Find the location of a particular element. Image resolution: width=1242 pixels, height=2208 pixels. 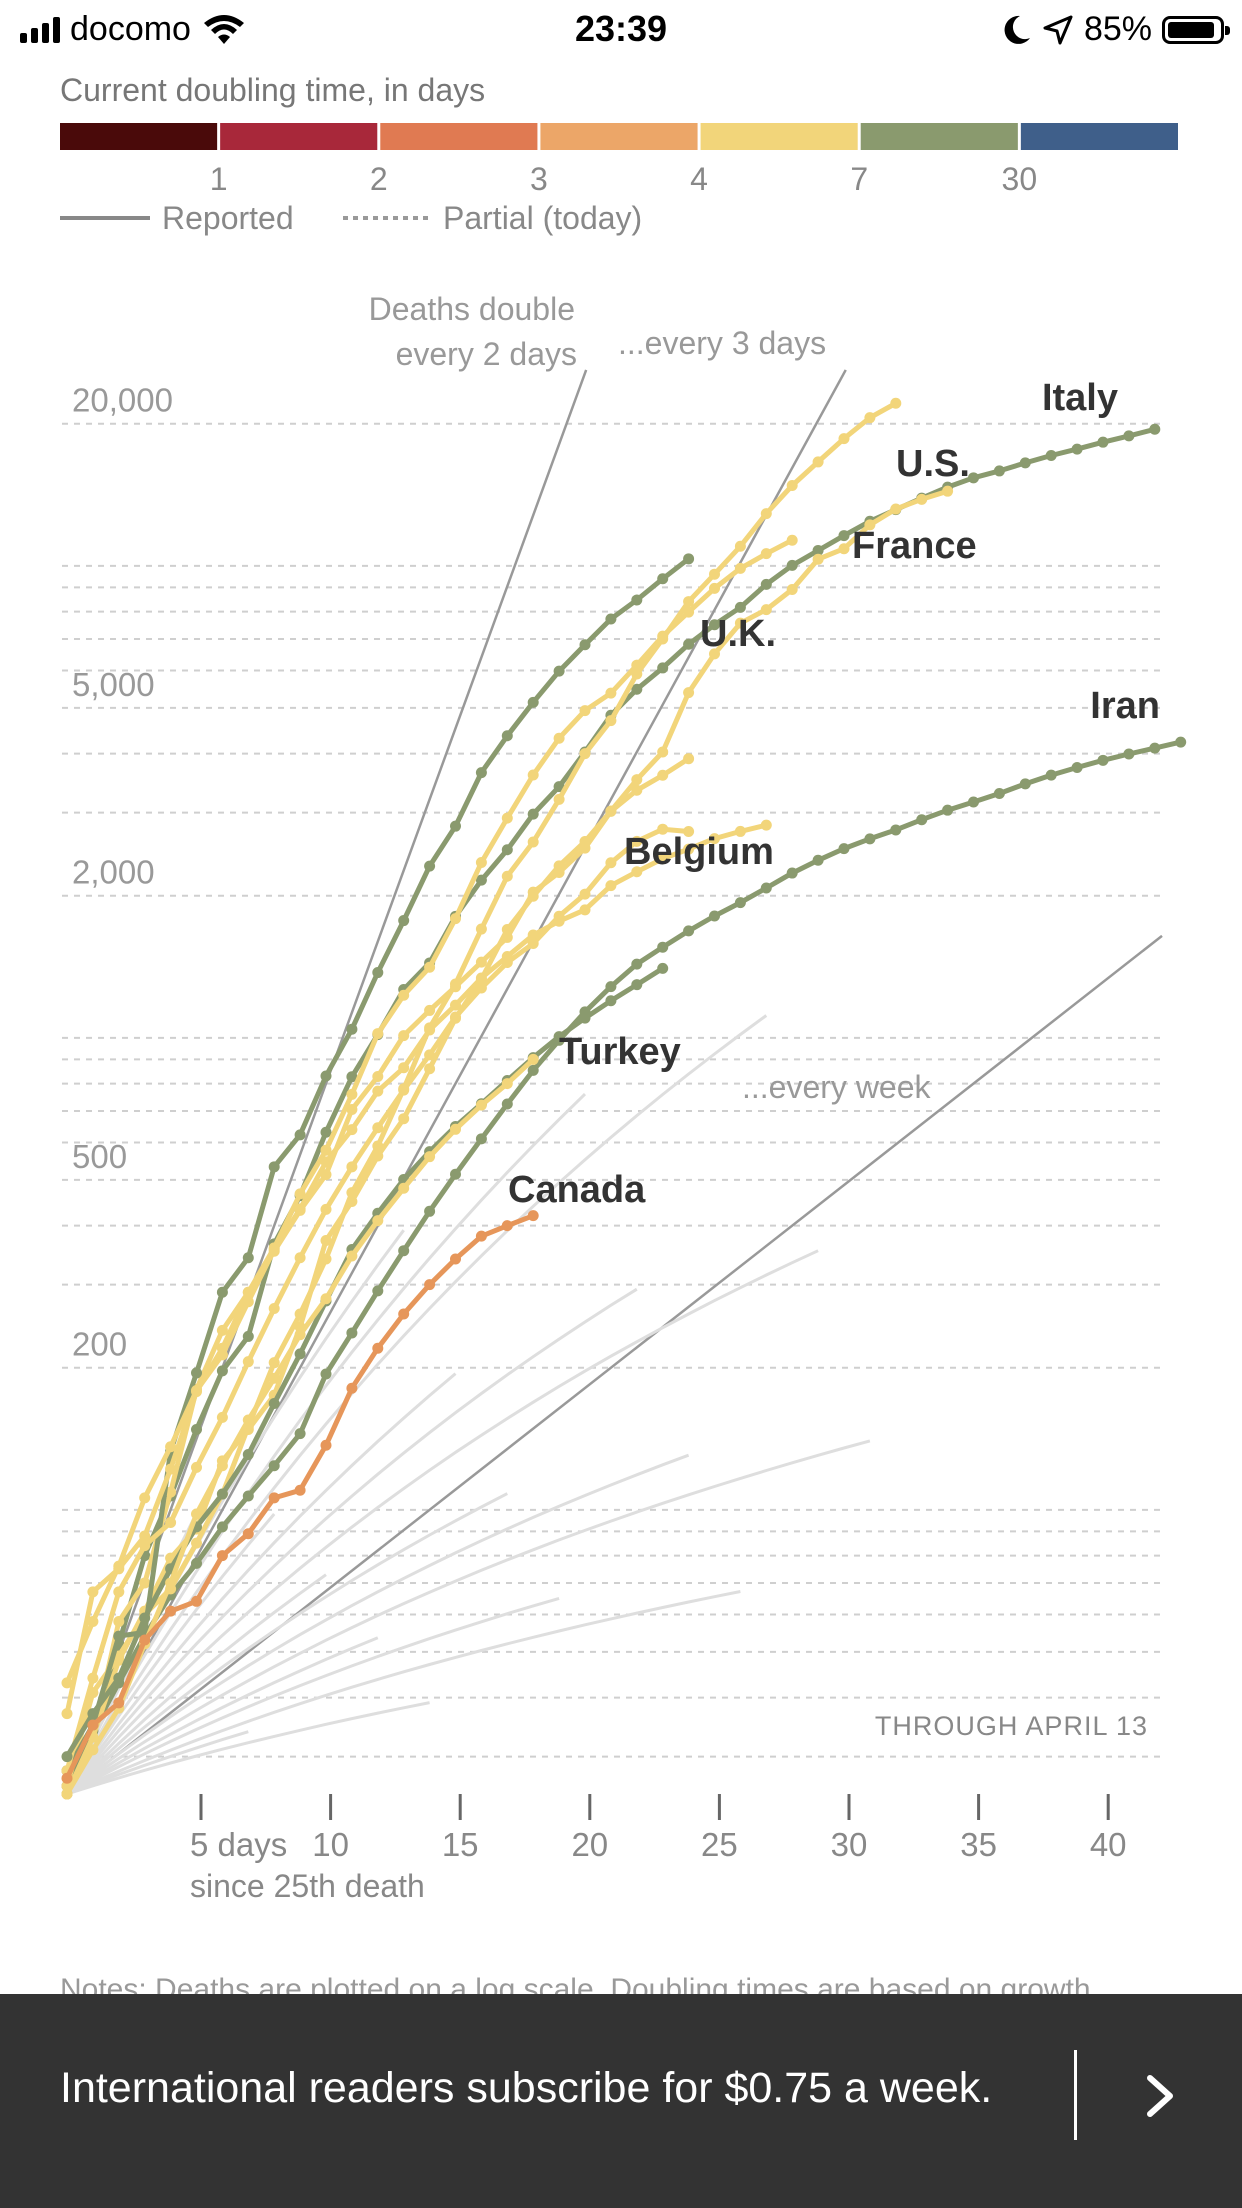

series-label: U.K. is located at coordinates (738, 634).